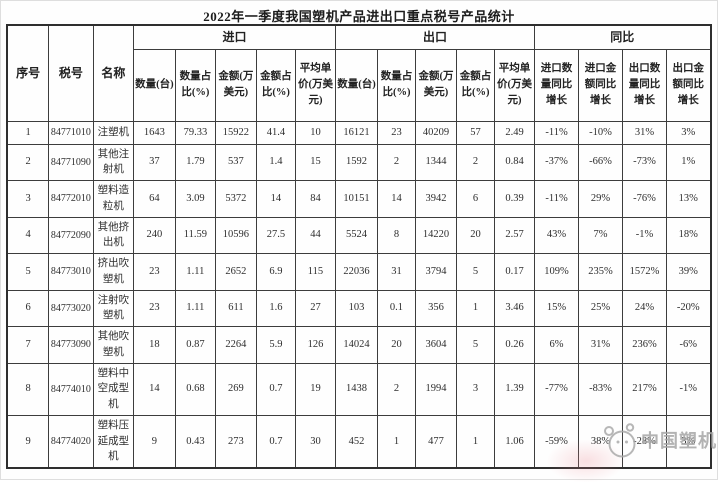 The height and width of the screenshot is (483, 720). Describe the element at coordinates (356, 199) in the screenshot. I see `table-cell: 10151` at that location.